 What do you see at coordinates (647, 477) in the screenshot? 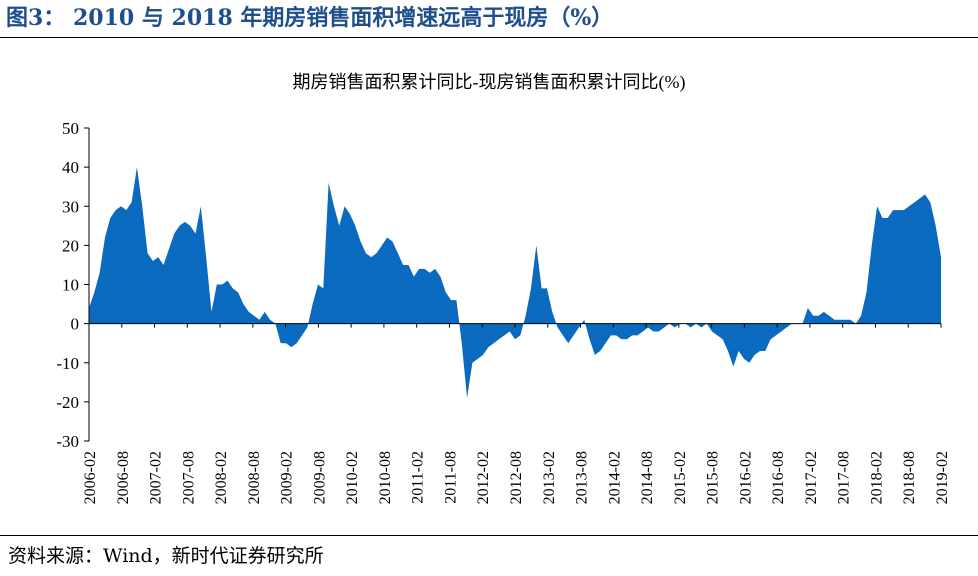
I see `x-tick-label: 2014-08` at bounding box center [647, 477].